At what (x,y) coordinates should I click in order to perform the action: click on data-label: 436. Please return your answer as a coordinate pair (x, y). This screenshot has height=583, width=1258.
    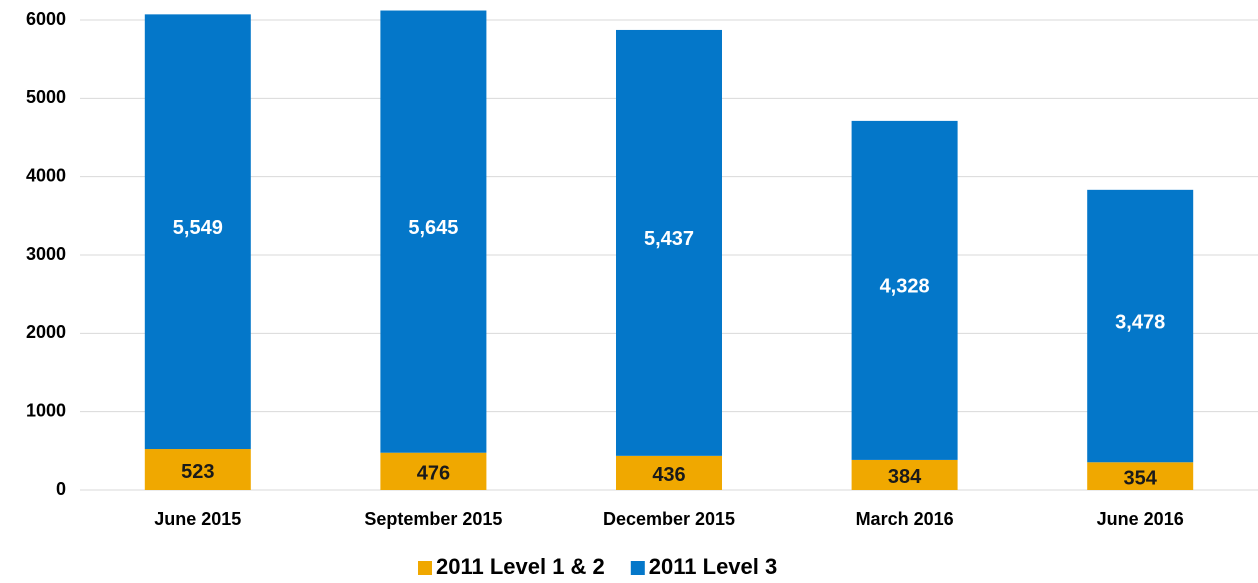
    Looking at the image, I should click on (668, 475).